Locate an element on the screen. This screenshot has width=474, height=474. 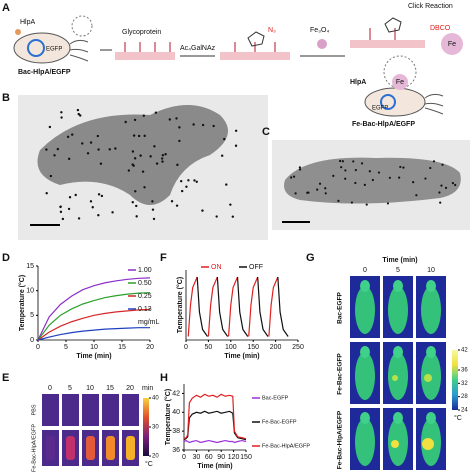
x-tick-label: 0 is located at coordinates (38, 347).